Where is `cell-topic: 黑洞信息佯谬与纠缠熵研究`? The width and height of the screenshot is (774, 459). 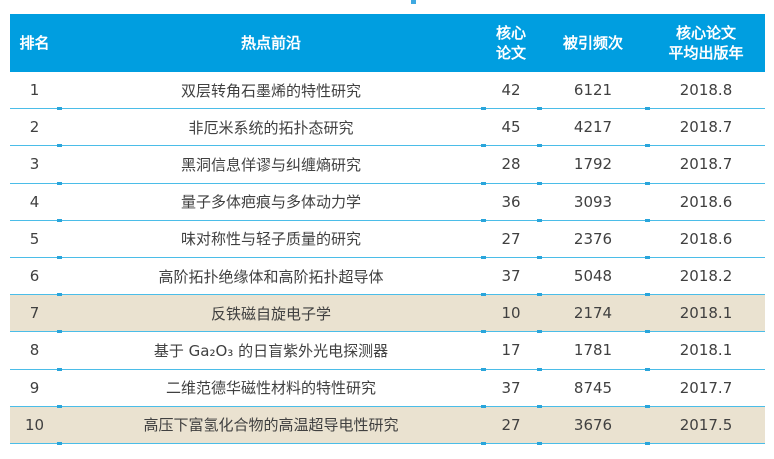 cell-topic: 黑洞信息佯谬与纠缠熵研究 is located at coordinates (270, 164).